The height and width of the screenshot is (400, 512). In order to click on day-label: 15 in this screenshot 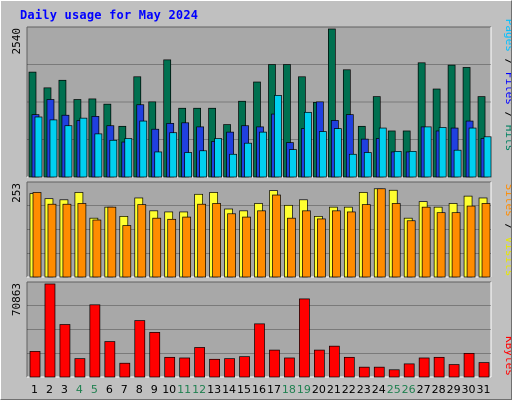, I will do `click(244, 389)`.